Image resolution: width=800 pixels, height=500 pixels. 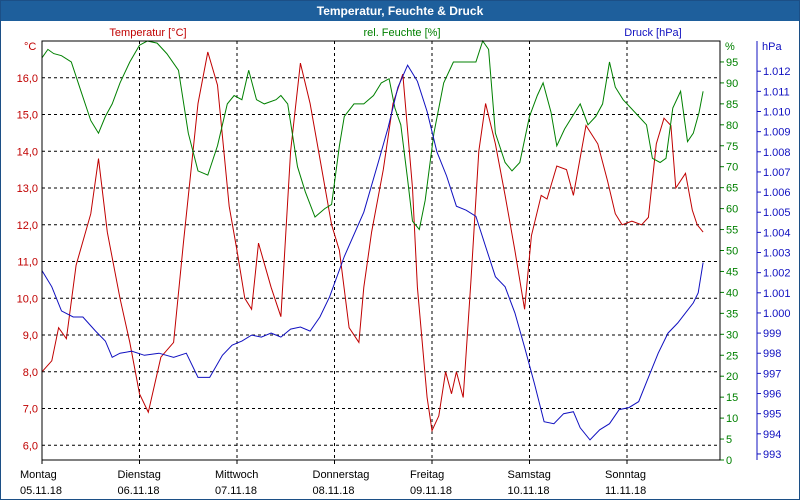 What do you see at coordinates (777, 193) in the screenshot?
I see `pressure-tick-label: 1.006` at bounding box center [777, 193].